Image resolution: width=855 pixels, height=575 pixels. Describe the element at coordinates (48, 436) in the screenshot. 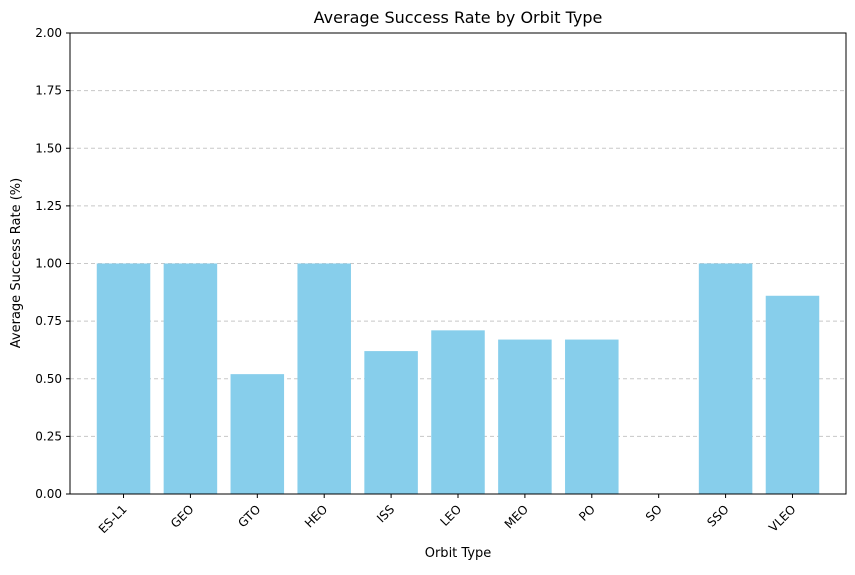

I see `y-tick-label: 0.25` at that location.